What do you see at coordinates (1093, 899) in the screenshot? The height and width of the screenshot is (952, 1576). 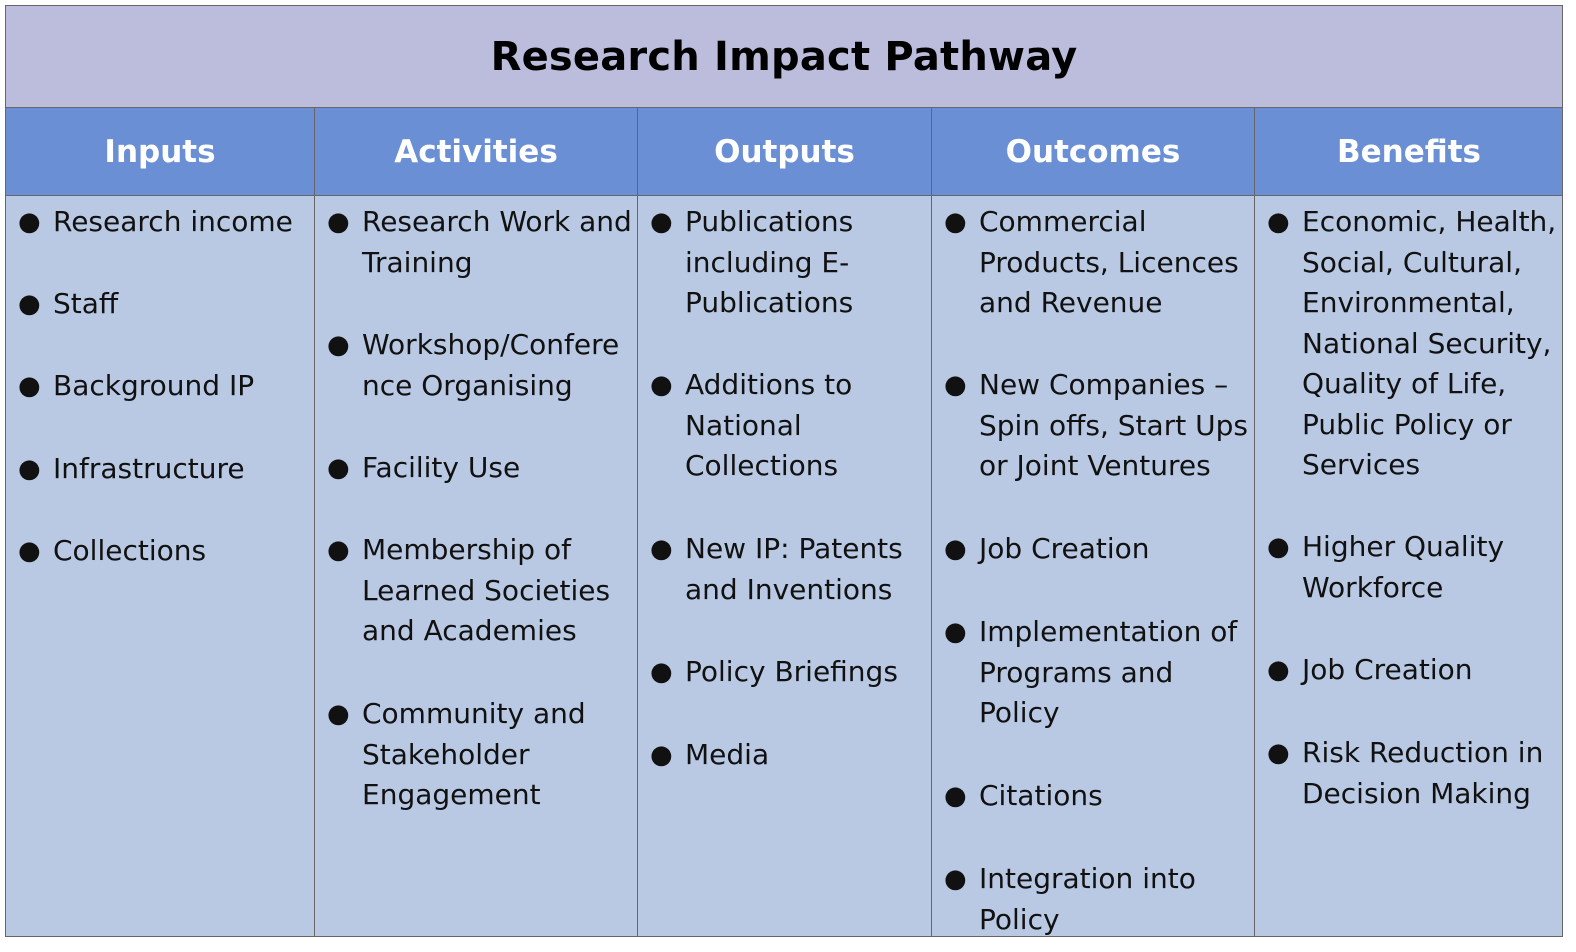 I see `list-item: ● Integration into Policy` at bounding box center [1093, 899].